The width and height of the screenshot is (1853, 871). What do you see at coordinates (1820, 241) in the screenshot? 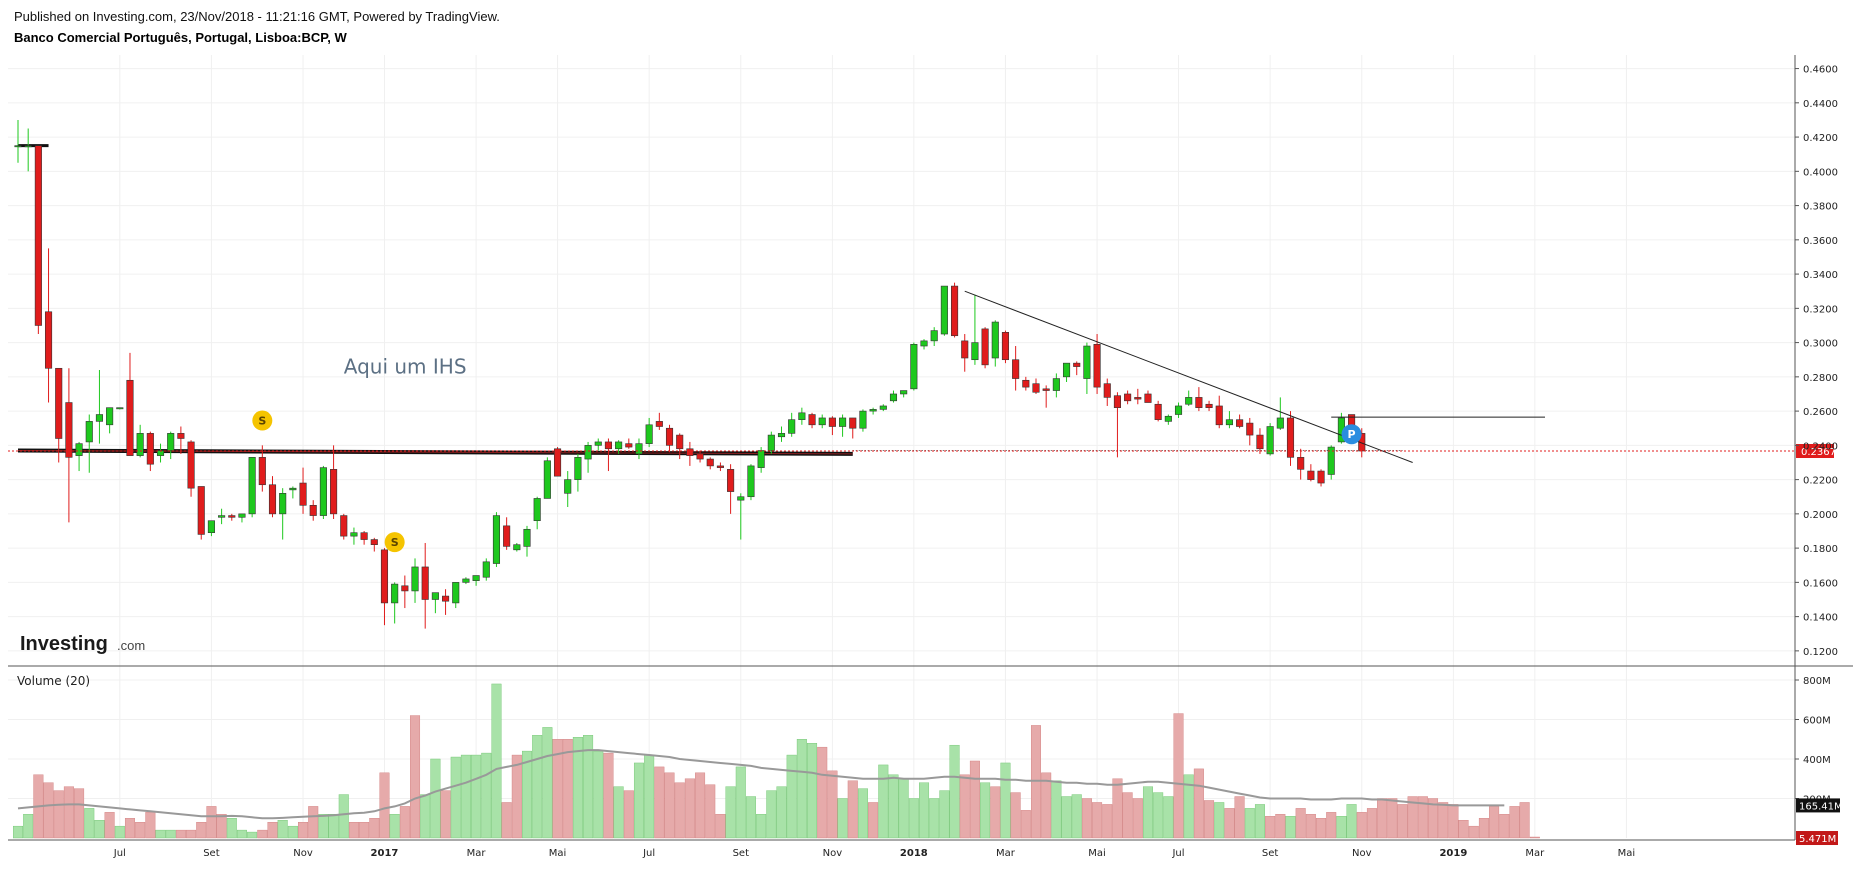
I see `price-tick-label: 0.3600` at bounding box center [1820, 241].